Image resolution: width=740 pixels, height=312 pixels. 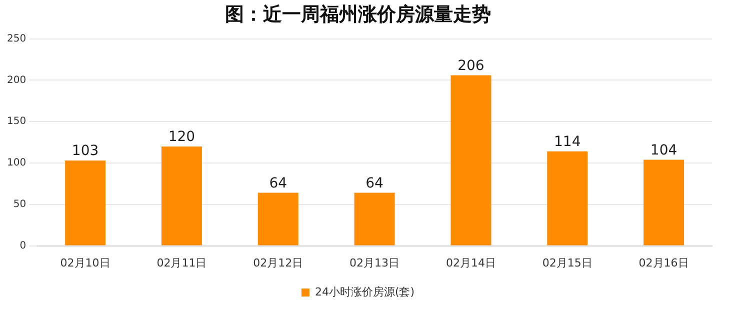 What do you see at coordinates (16, 80) in the screenshot?
I see `y-tick-label: 200` at bounding box center [16, 80].